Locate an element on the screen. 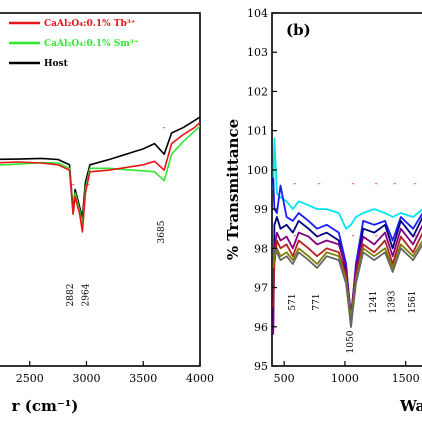 Image resolution: width=422 pixels, height=422 pixels. peak-label: 2882 is located at coordinates (71, 295).